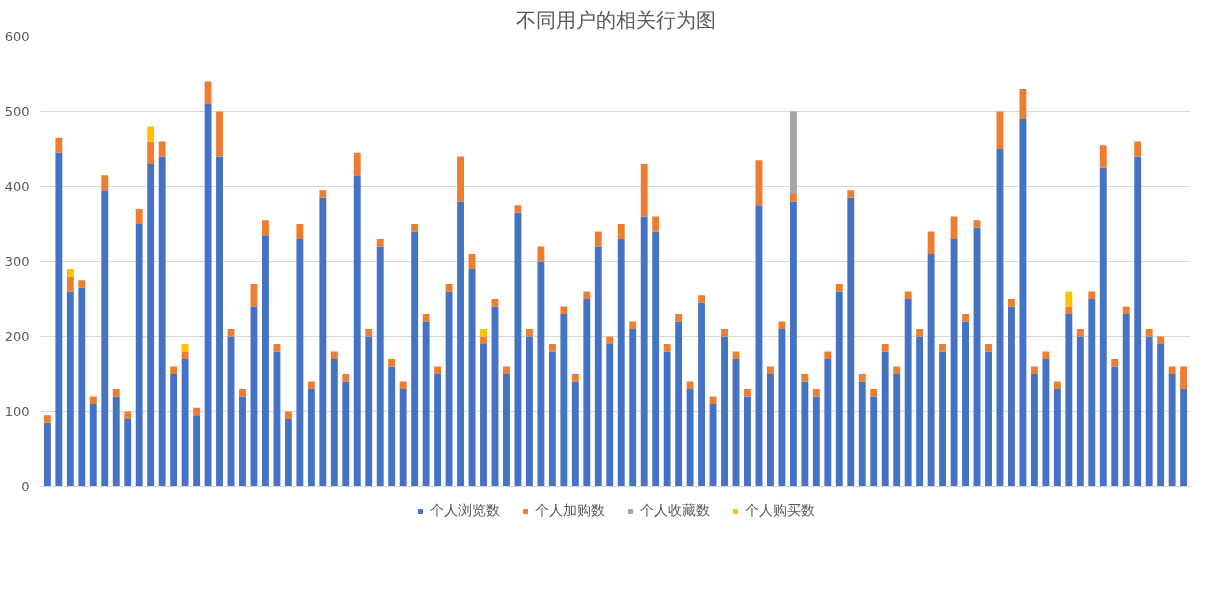 The width and height of the screenshot is (1220, 608). I want to click on y-tick-label: 200, so click(17, 336).